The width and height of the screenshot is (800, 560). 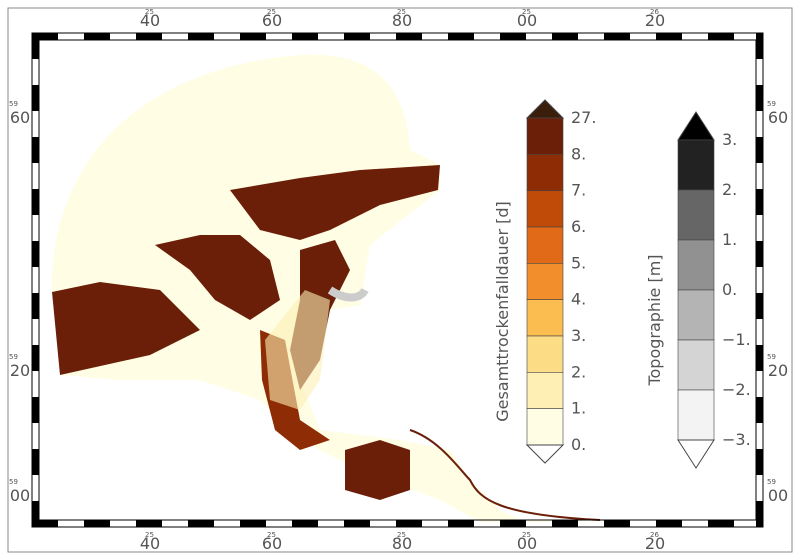 What do you see at coordinates (736, 439) in the screenshot?
I see `legend-label: −3.` at bounding box center [736, 439].